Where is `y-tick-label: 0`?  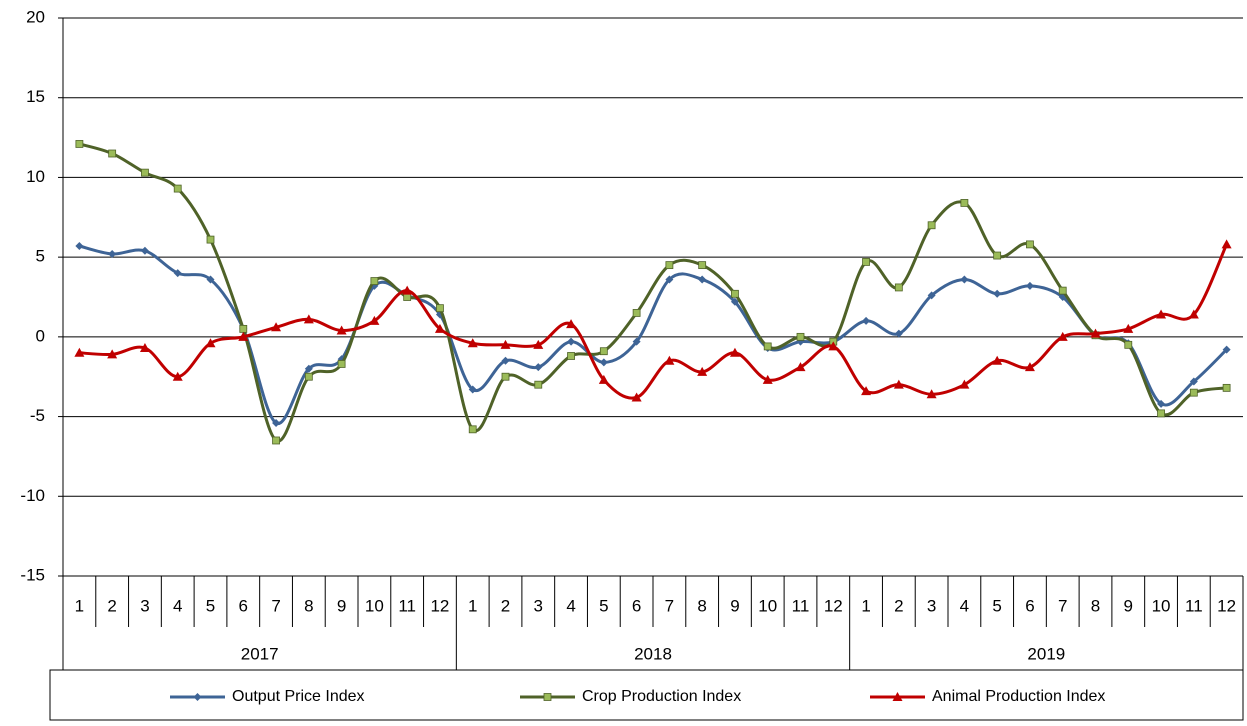
y-tick-label: 0 is located at coordinates (40, 335).